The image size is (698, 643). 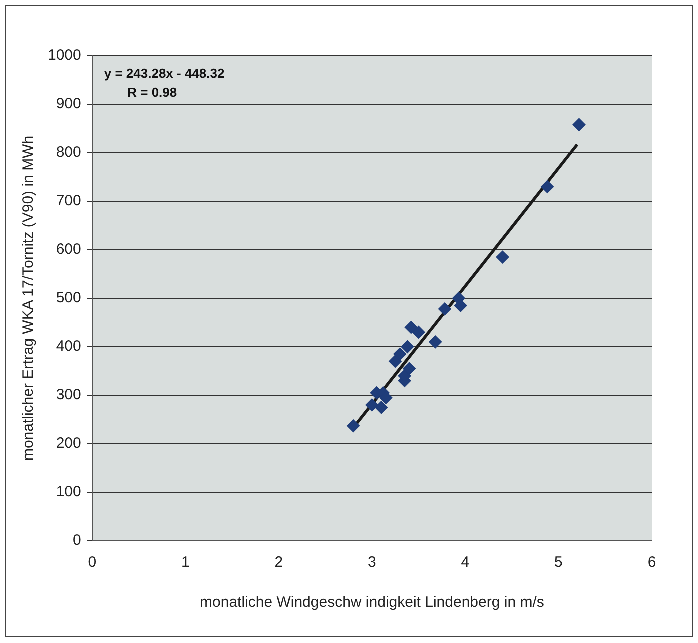 What do you see at coordinates (69, 347) in the screenshot?
I see `y-tick-label: 400` at bounding box center [69, 347].